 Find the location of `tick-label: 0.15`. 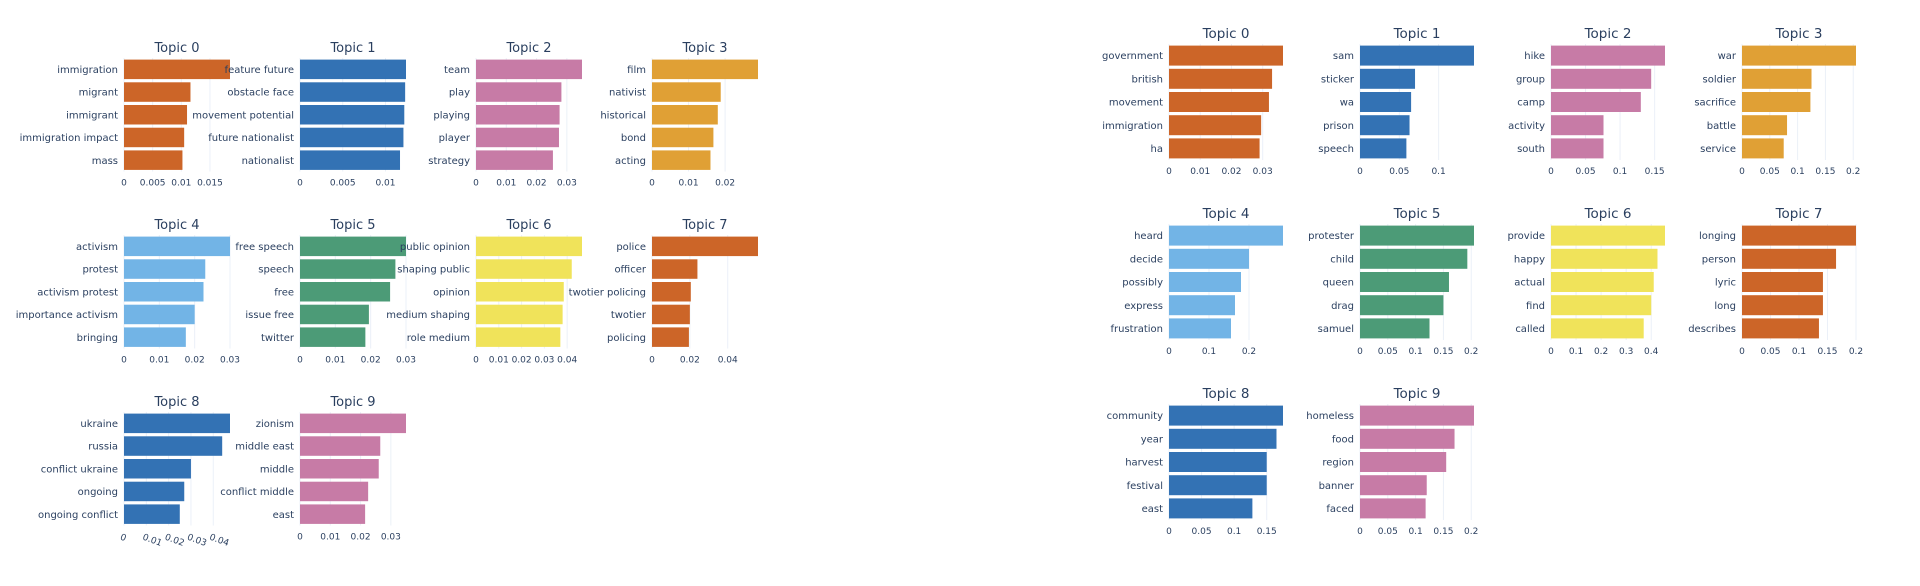

tick-label: 0.15 is located at coordinates (1655, 172).